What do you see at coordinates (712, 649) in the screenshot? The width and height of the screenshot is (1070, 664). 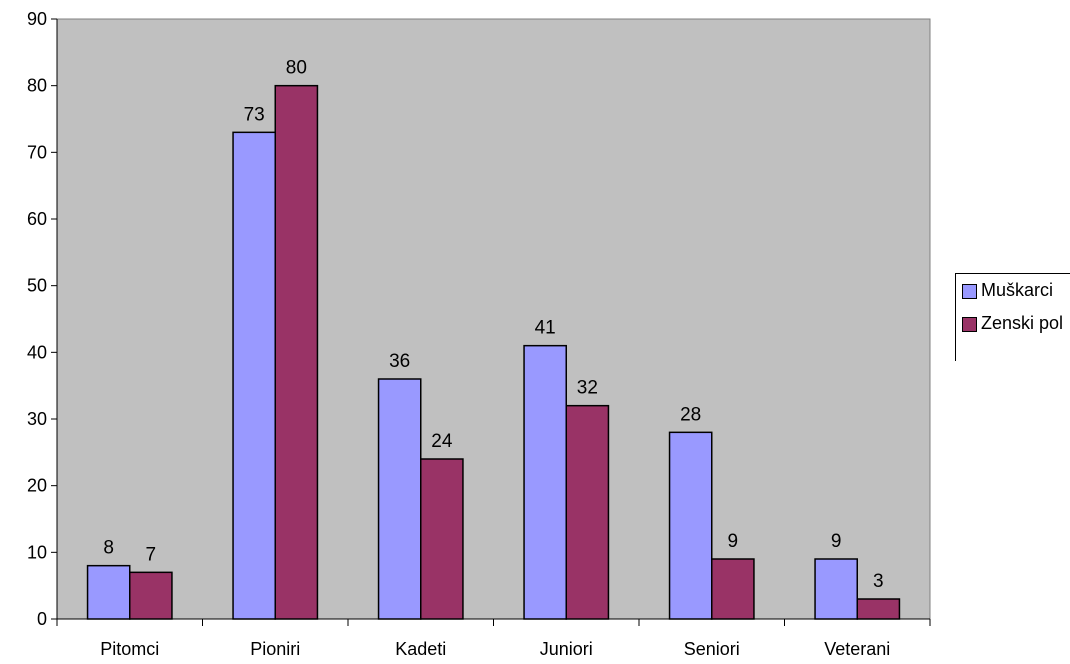 I see `category-label: Seniori` at bounding box center [712, 649].